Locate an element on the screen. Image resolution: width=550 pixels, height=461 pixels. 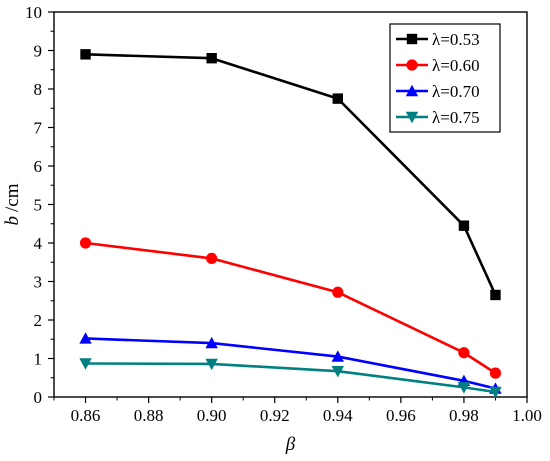
y-tick-label: 0 is located at coordinates (38, 397).